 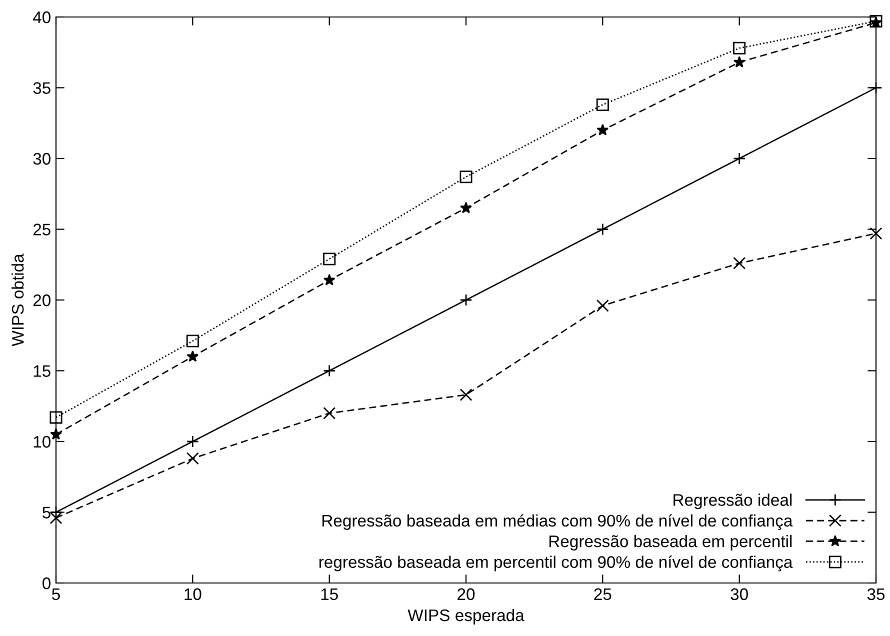 I want to click on legend-label: regressão baseada em percentil com 90% de nível de confiança, so click(x=556, y=564).